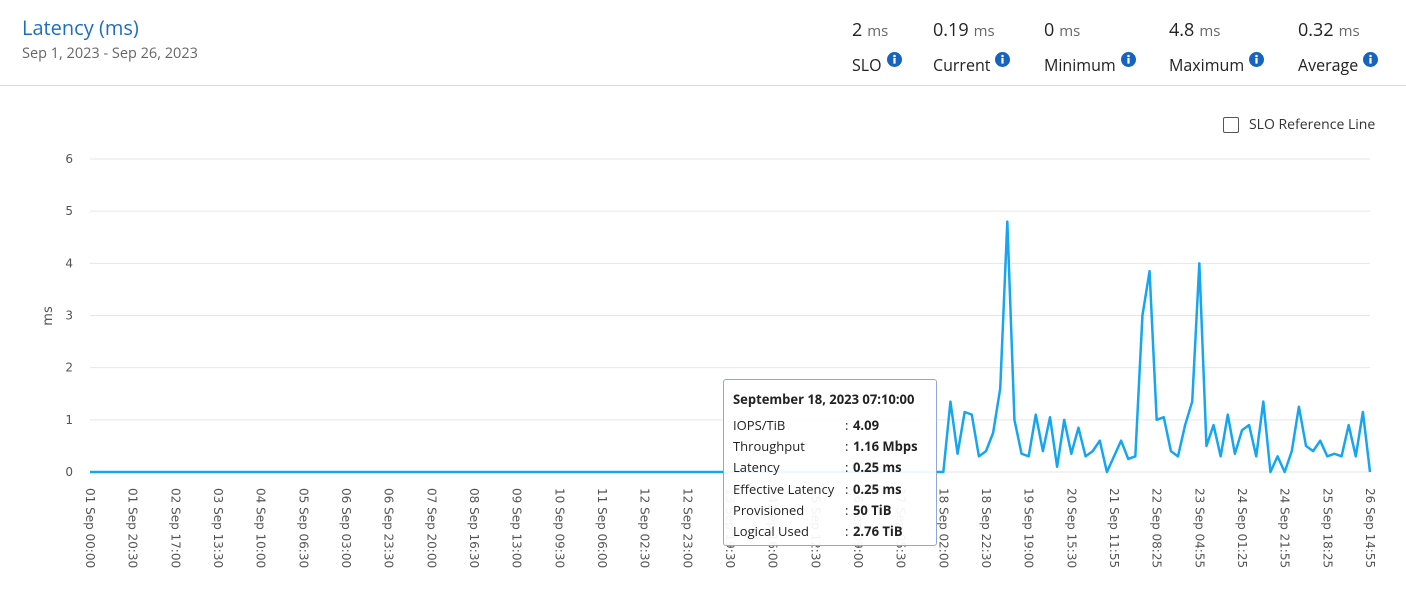 This screenshot has width=1406, height=594. What do you see at coordinates (261, 528) in the screenshot?
I see `x-tick-label: 04 Sep 10:00` at bounding box center [261, 528].